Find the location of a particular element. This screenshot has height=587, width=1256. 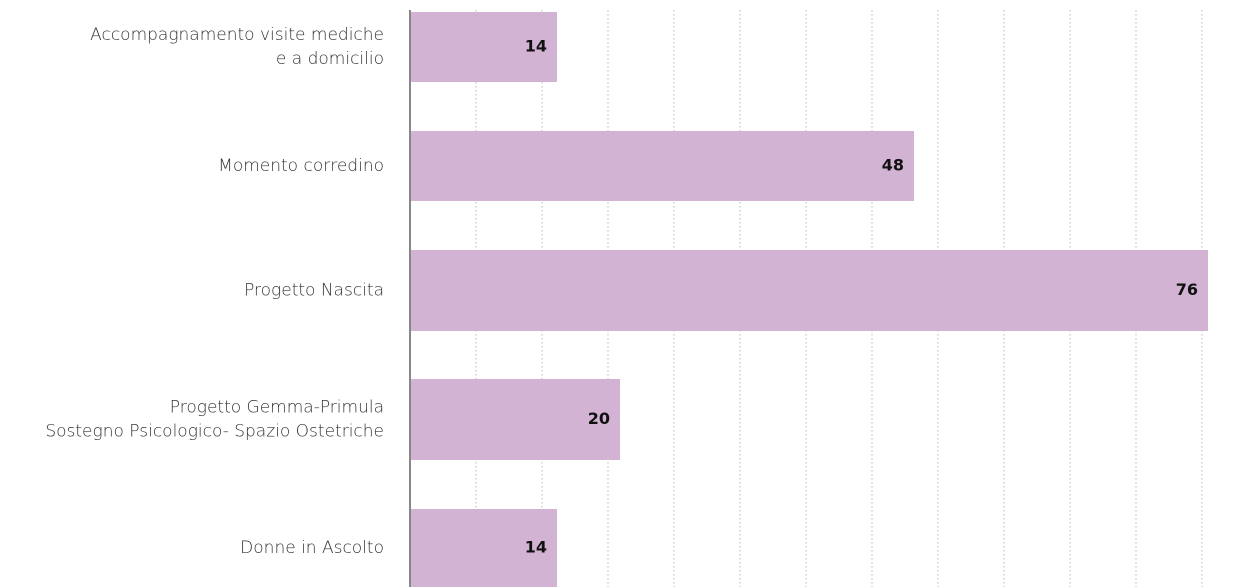

category-label-3-line-1: Sostegno Psicologico- Spazio Ostetriche is located at coordinates (214, 432).